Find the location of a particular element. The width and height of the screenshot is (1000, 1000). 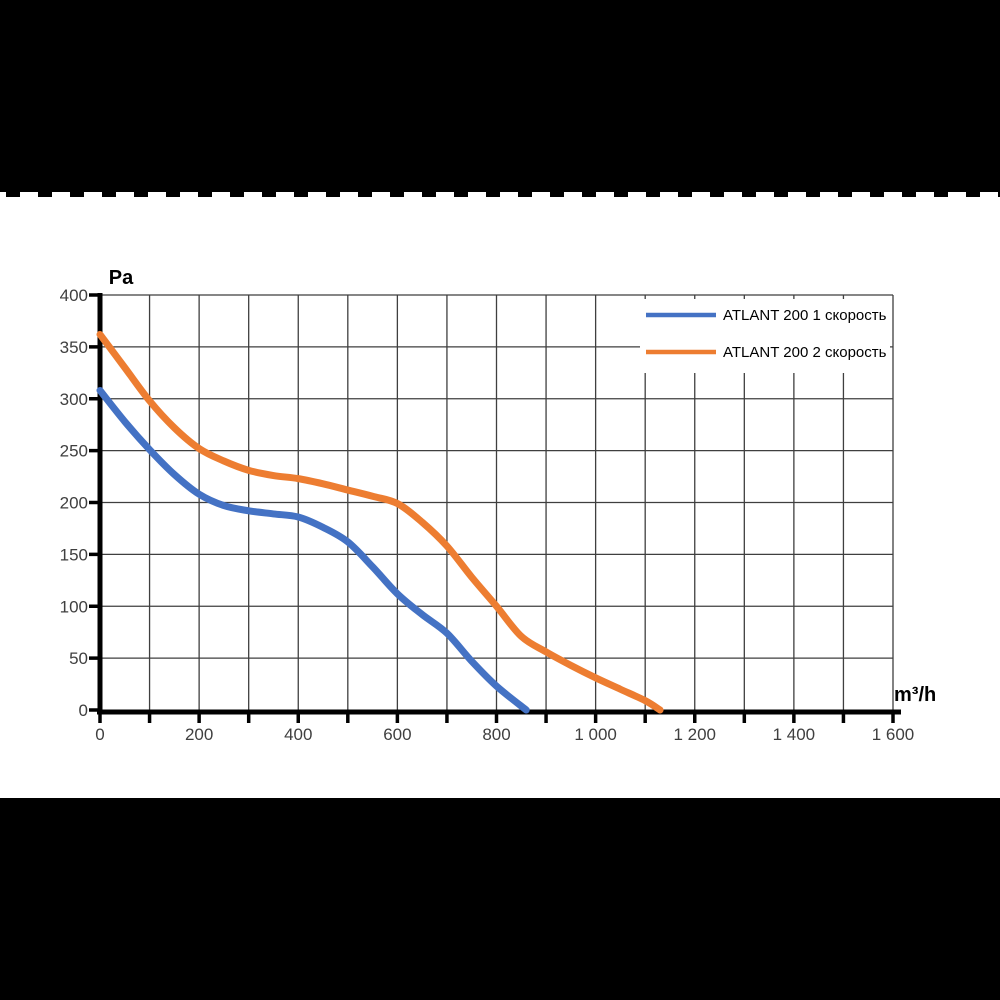

x-tick-label: 200 is located at coordinates (199, 734).